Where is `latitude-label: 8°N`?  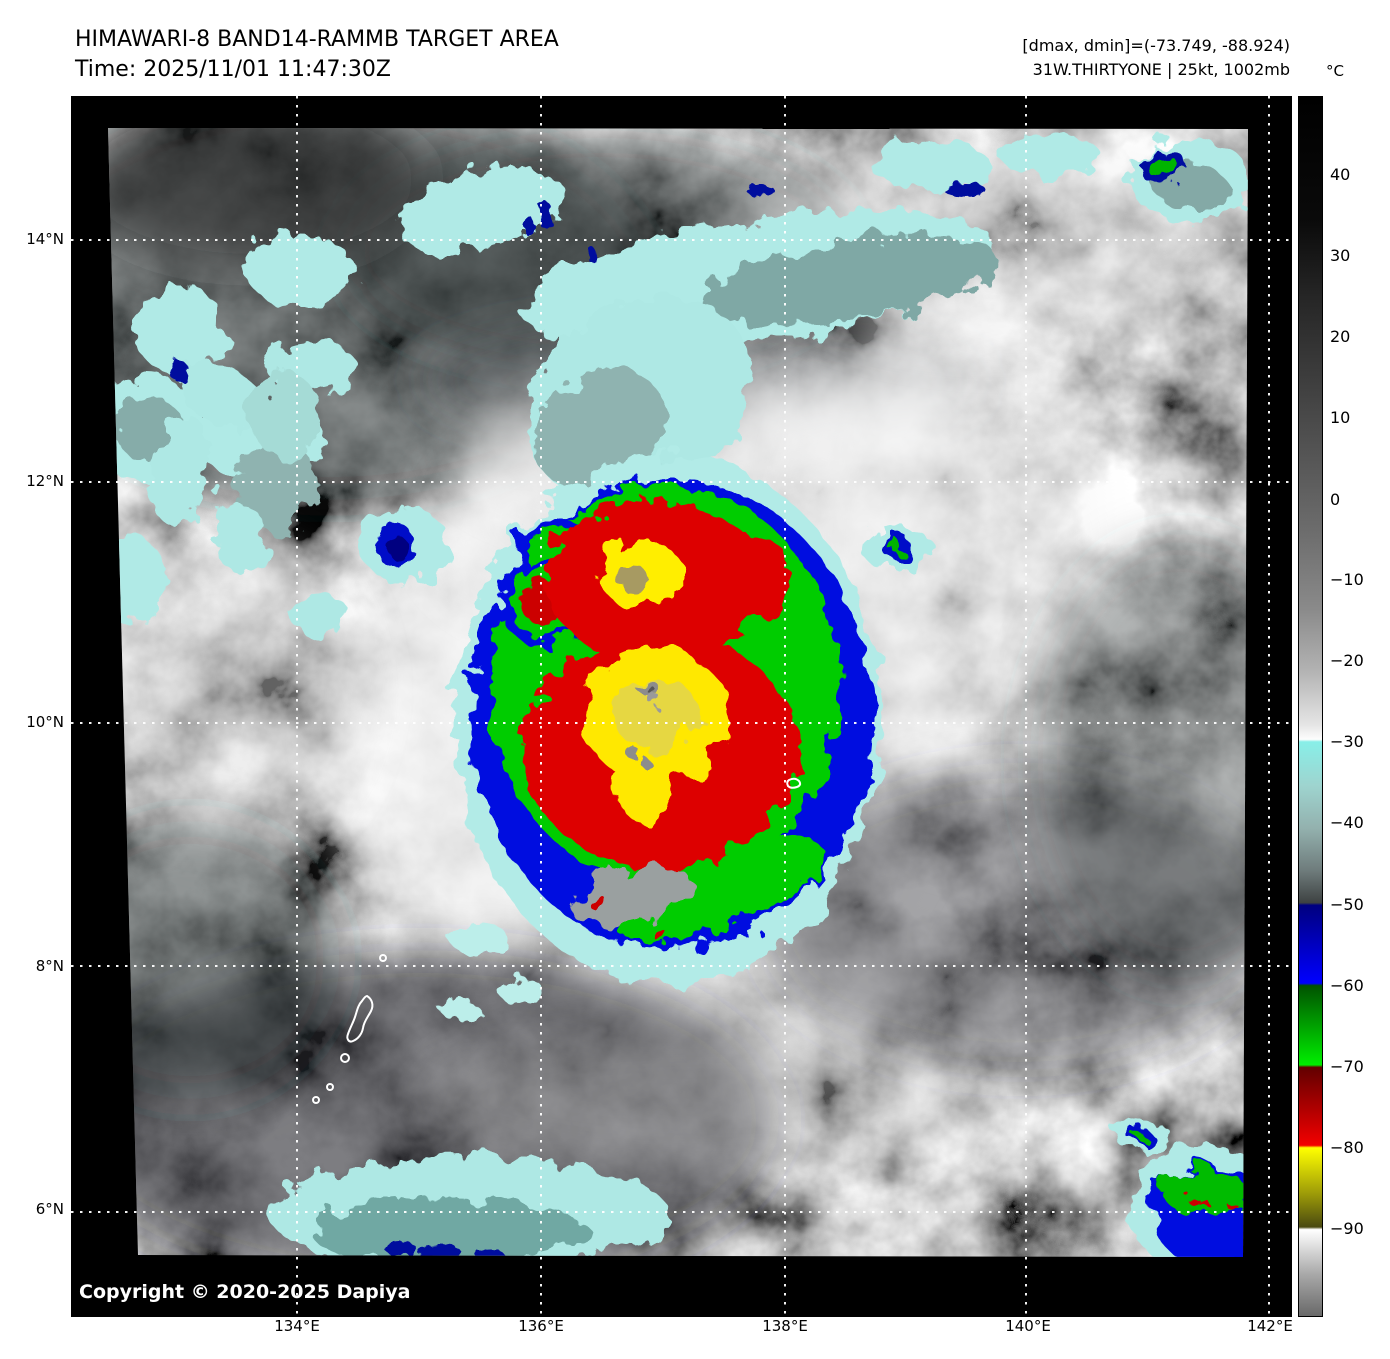
latitude-label: 8°N is located at coordinates (49, 966).